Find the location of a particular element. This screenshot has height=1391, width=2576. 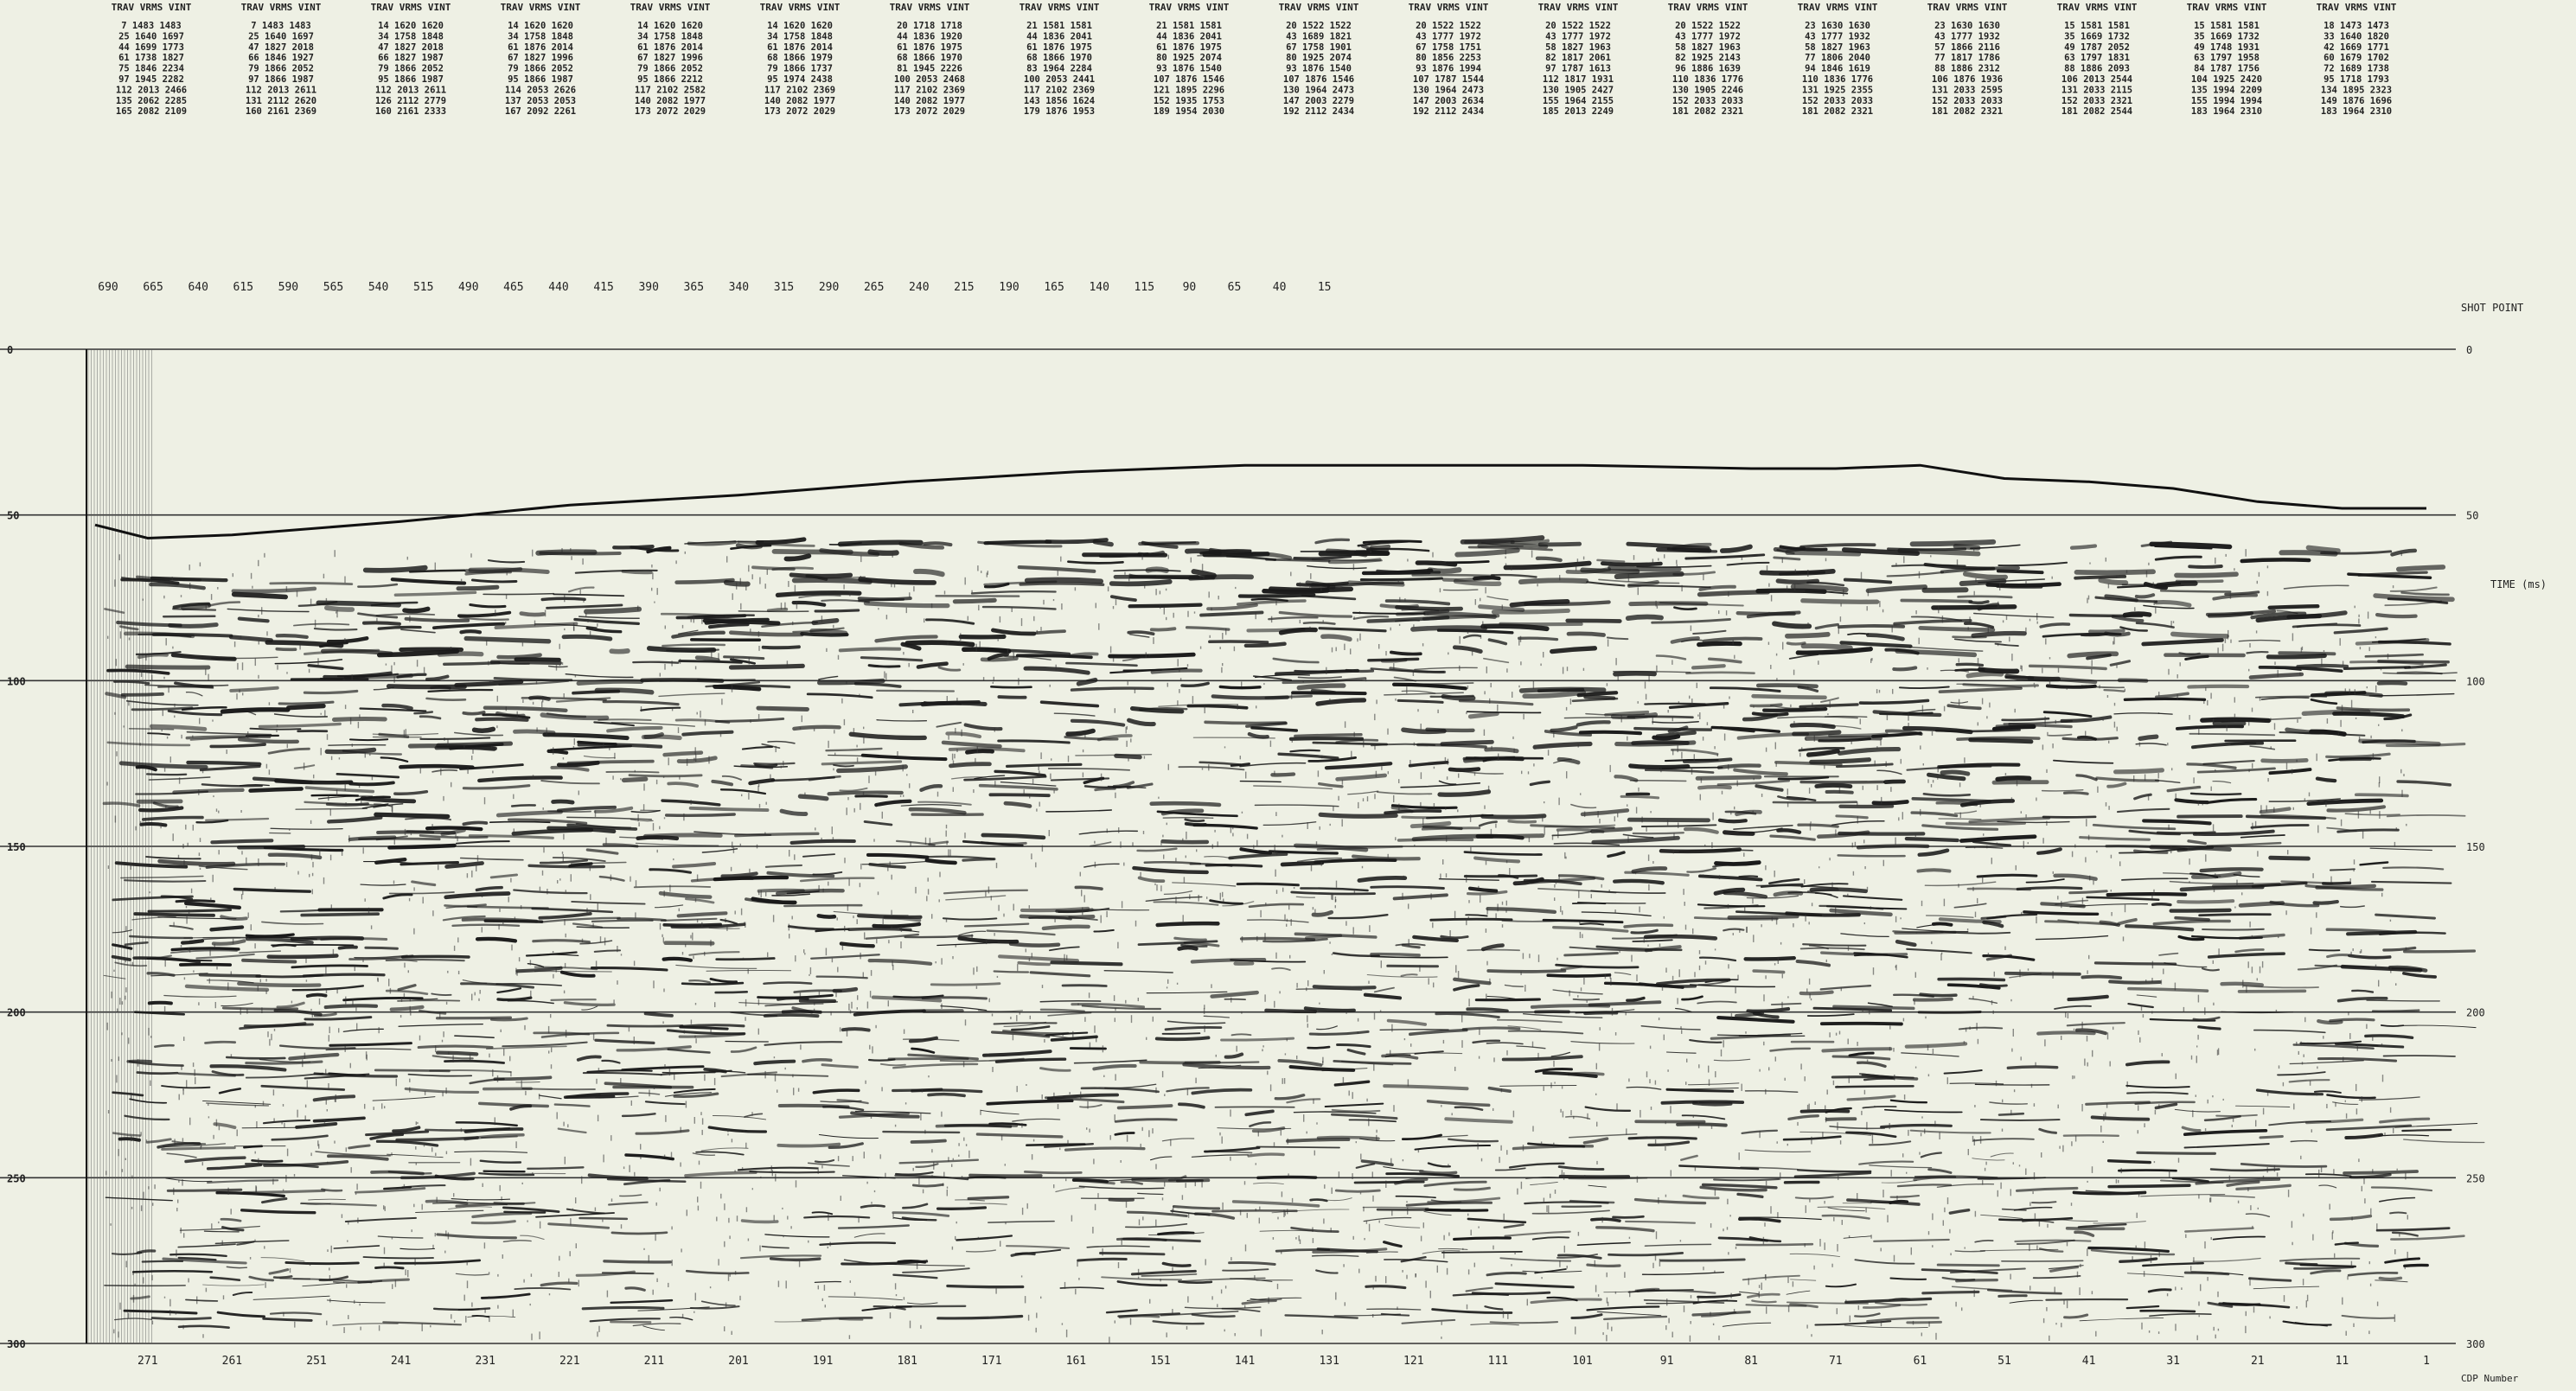

velocity-header: TRAV VRMS VINT is located at coordinates (930, 7).